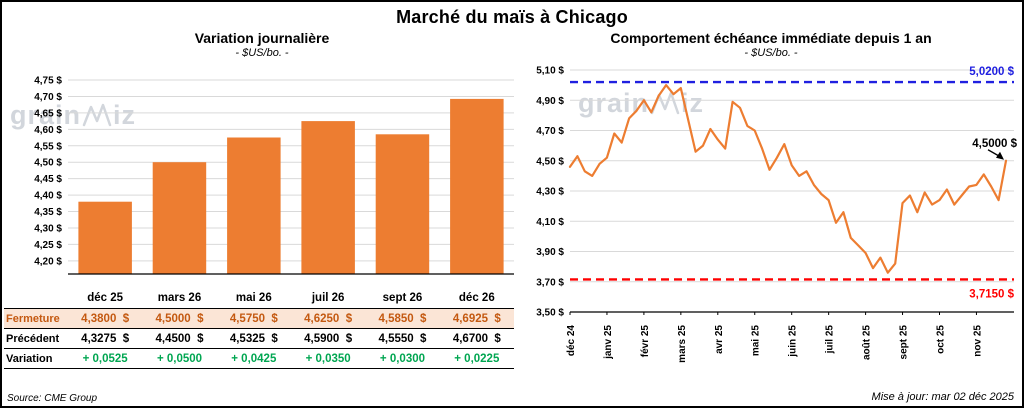  I want to click on svg-text: 4,60 $, so click(48, 130).